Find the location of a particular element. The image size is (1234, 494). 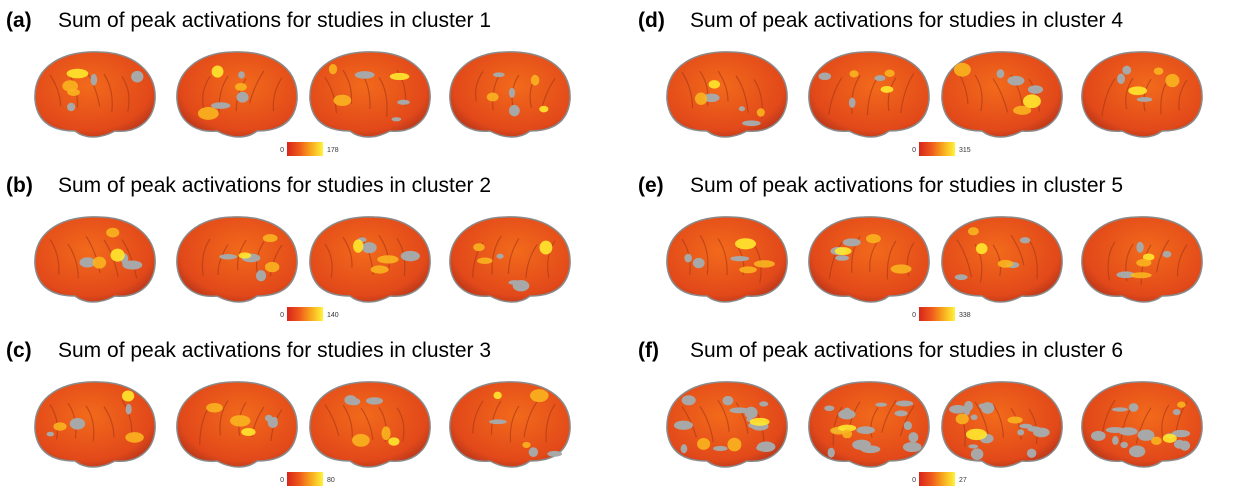

colorbar-max: 80 is located at coordinates (331, 480).